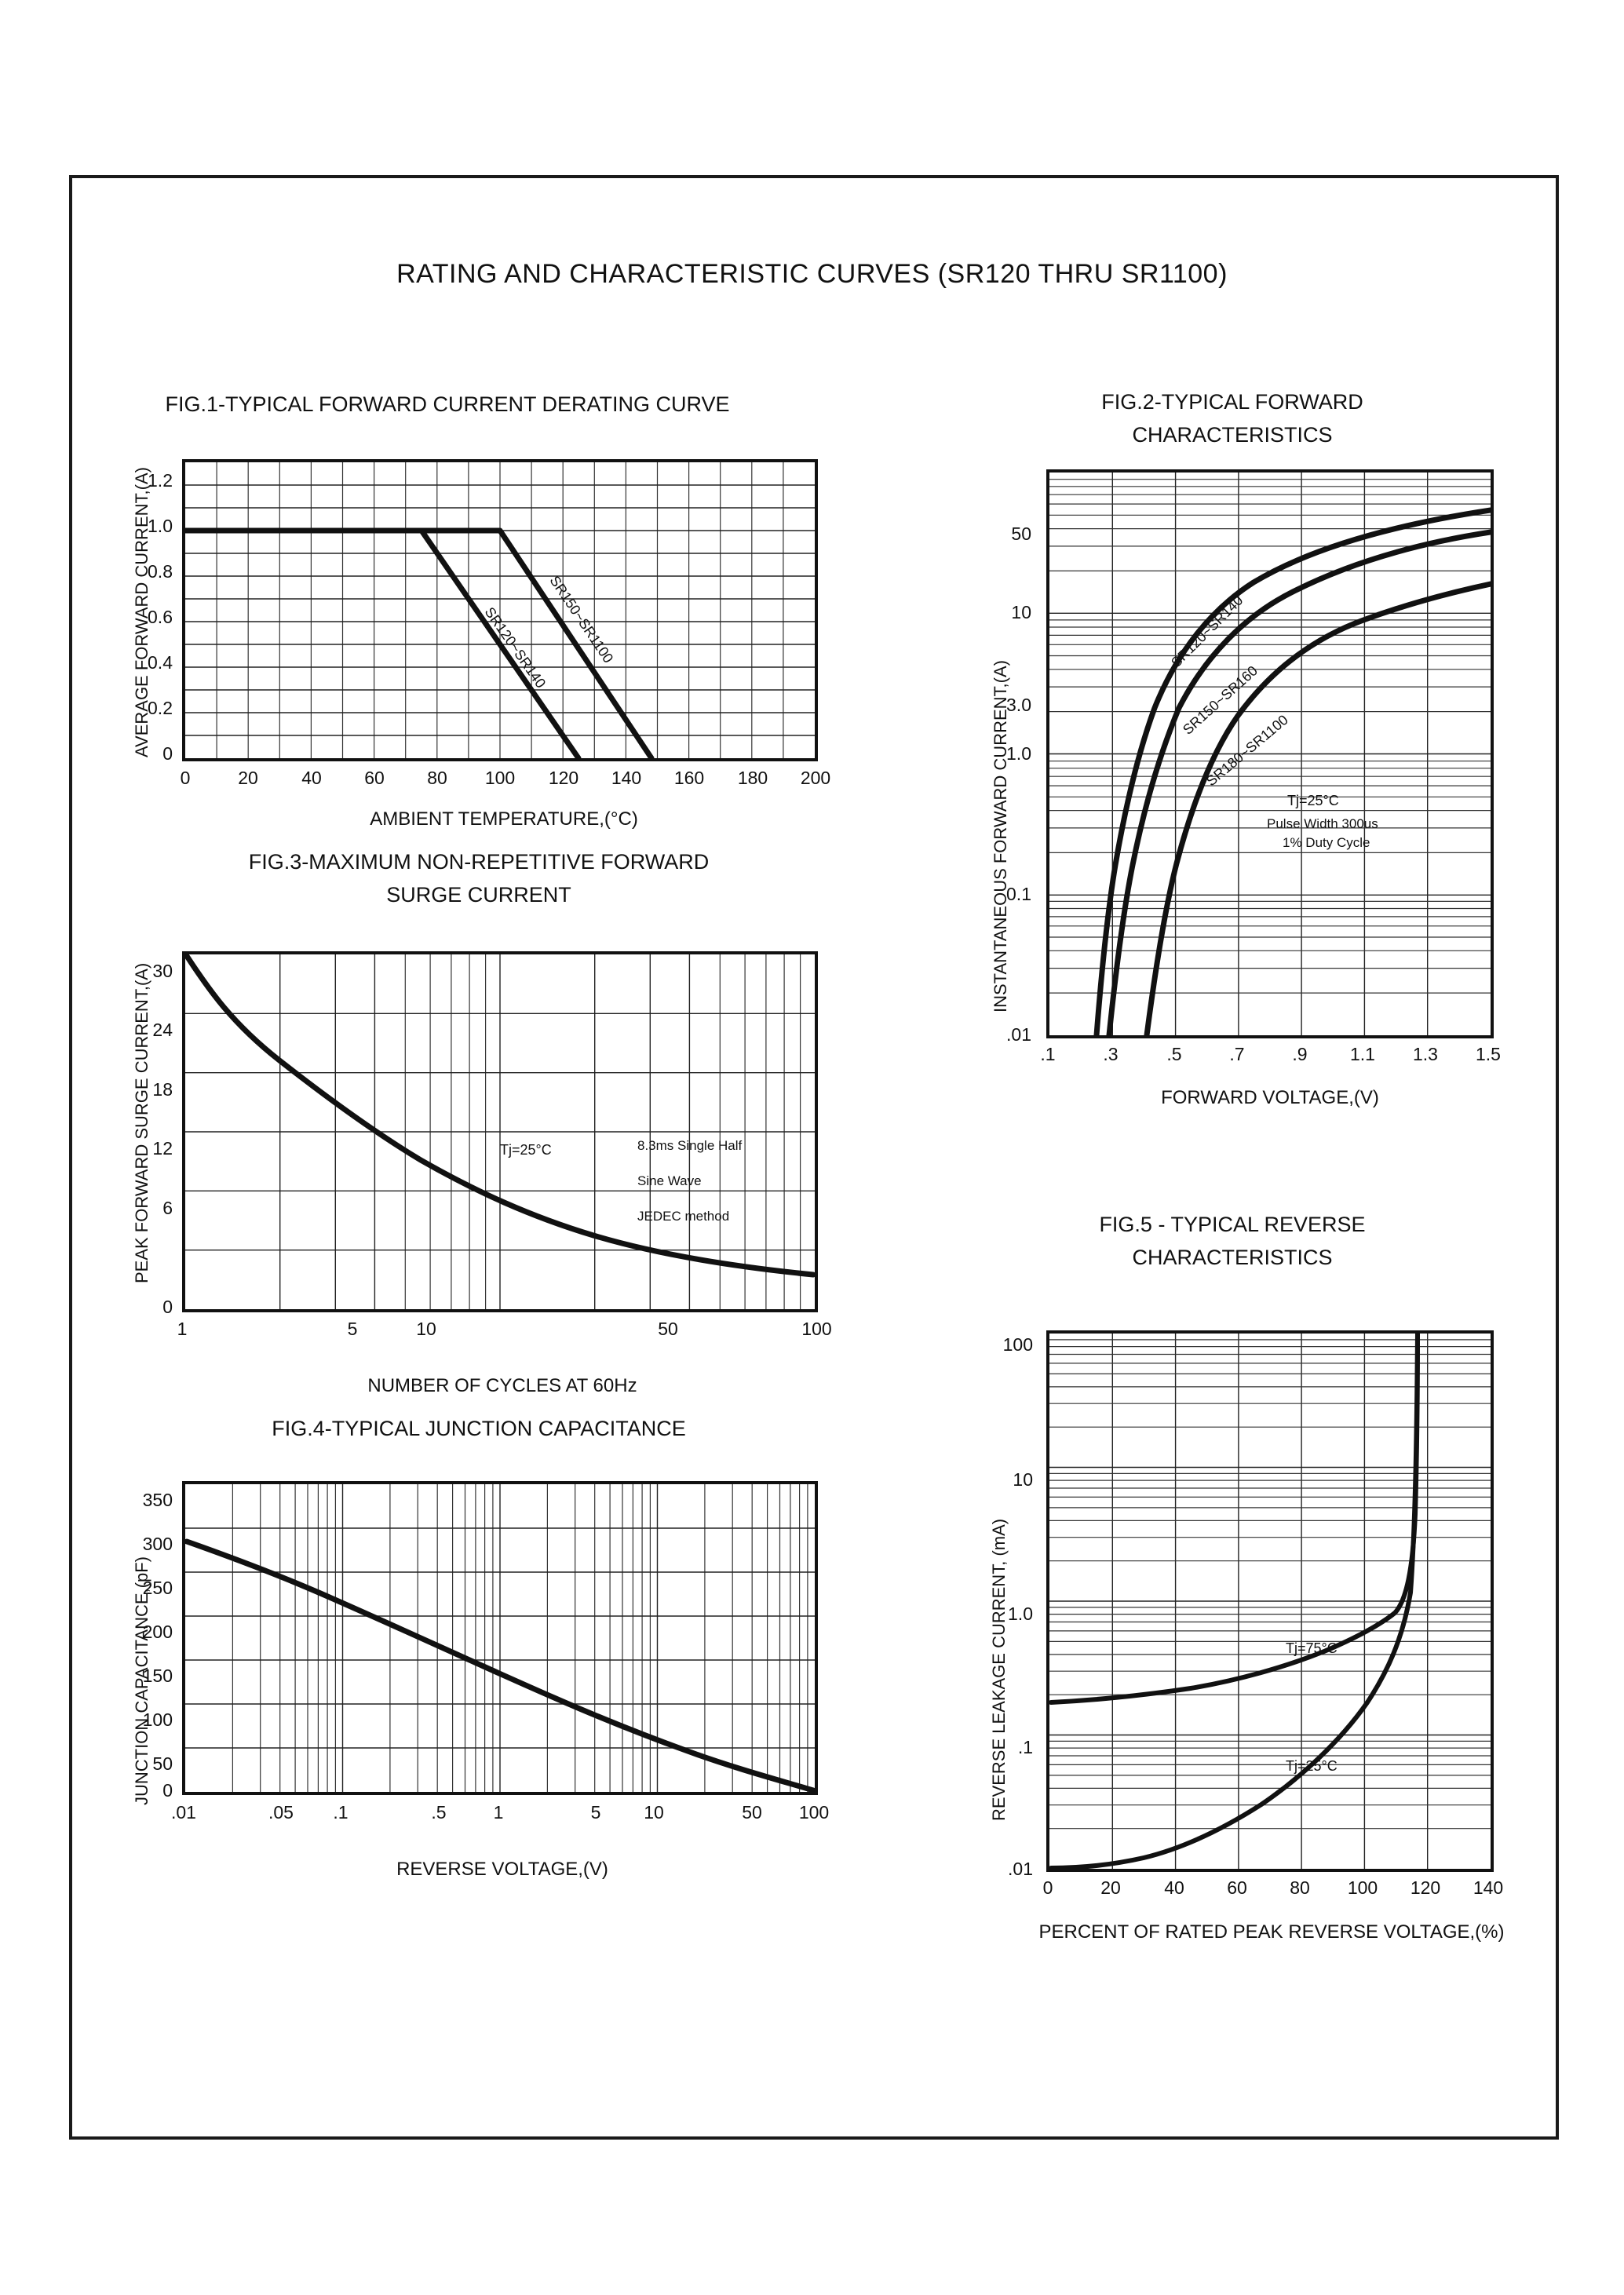 The width and height of the screenshot is (1624, 2295). What do you see at coordinates (158, 1632) in the screenshot?
I see `figure-4-ytick-200: 200` at bounding box center [158, 1632].